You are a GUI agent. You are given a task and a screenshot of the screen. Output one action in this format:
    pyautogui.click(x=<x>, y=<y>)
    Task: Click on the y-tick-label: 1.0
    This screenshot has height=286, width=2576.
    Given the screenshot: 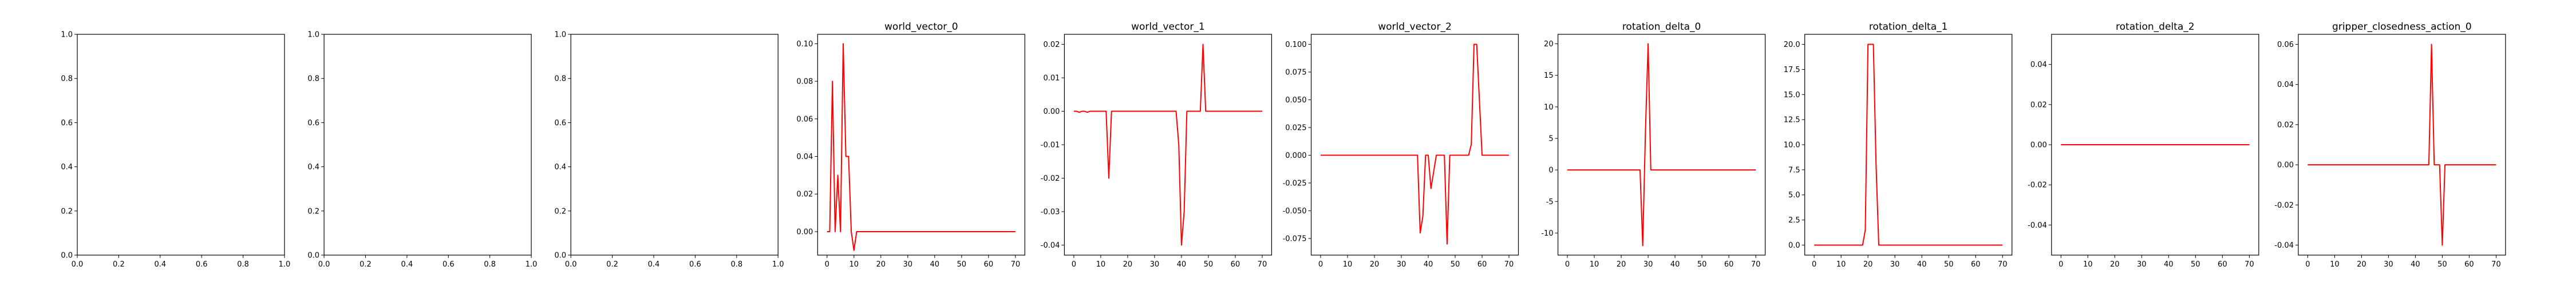 What is the action you would take?
    pyautogui.click(x=313, y=35)
    